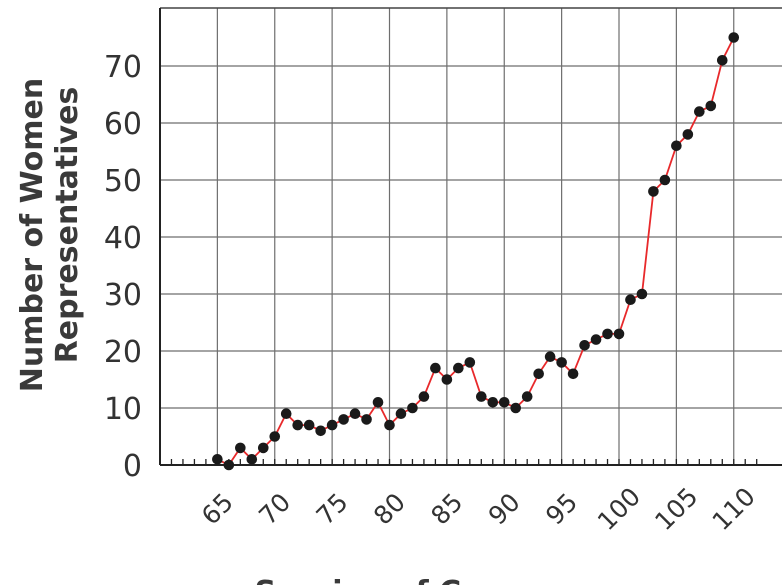  I want to click on y-tick-label: 40, so click(123, 238).